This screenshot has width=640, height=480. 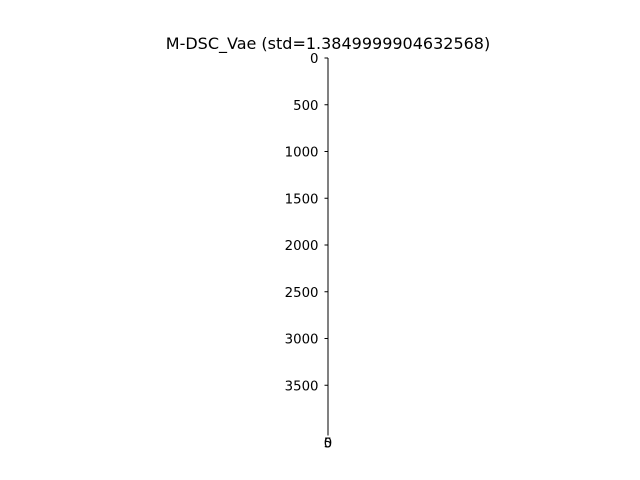 I want to click on y-tick-label: 2000, so click(x=302, y=246).